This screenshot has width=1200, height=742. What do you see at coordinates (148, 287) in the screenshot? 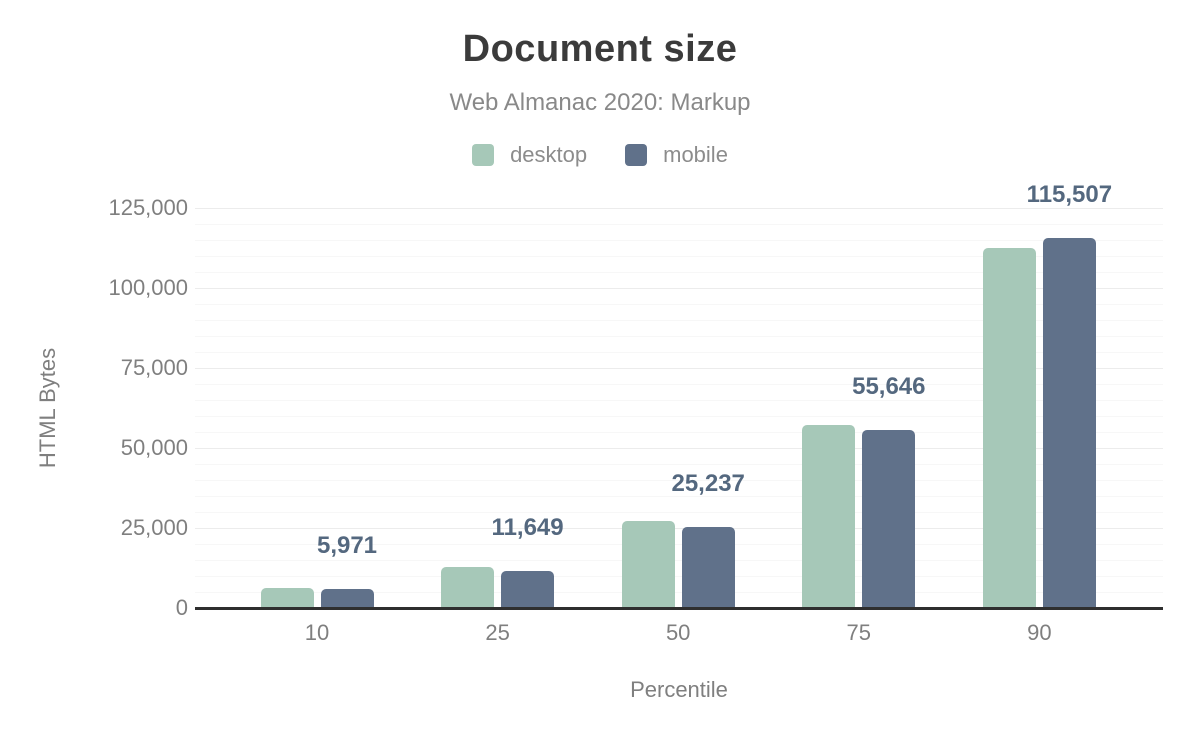
I see `y-tick-label: 100,000` at bounding box center [148, 287].